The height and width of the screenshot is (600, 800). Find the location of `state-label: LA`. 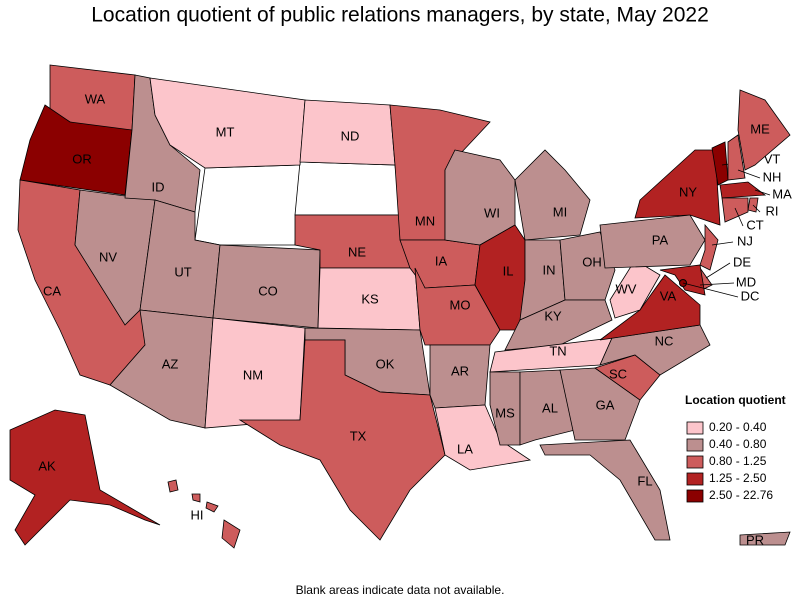

state-label: LA is located at coordinates (465, 448).